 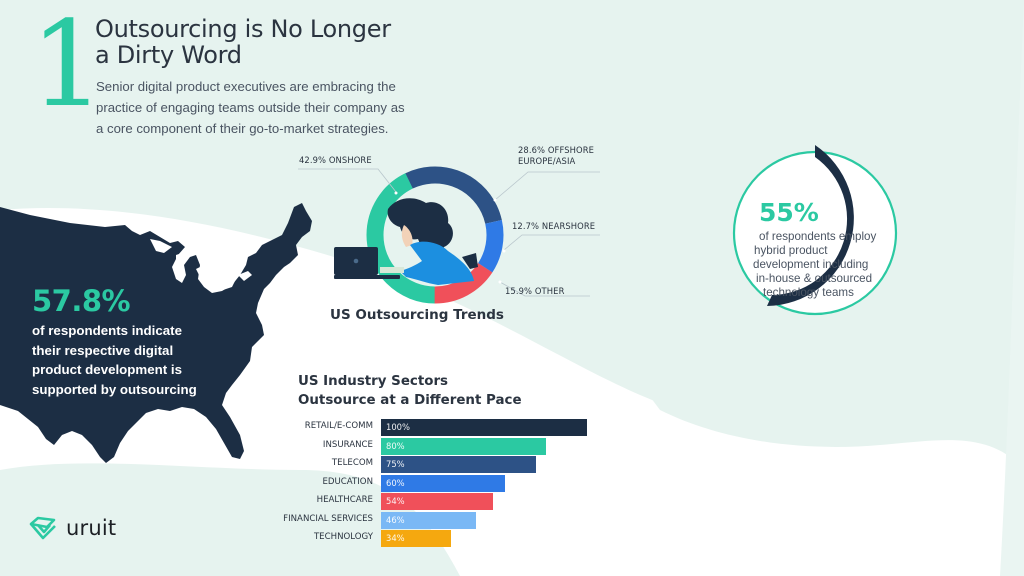 I want to click on bar-value: 54%, so click(x=395, y=501).